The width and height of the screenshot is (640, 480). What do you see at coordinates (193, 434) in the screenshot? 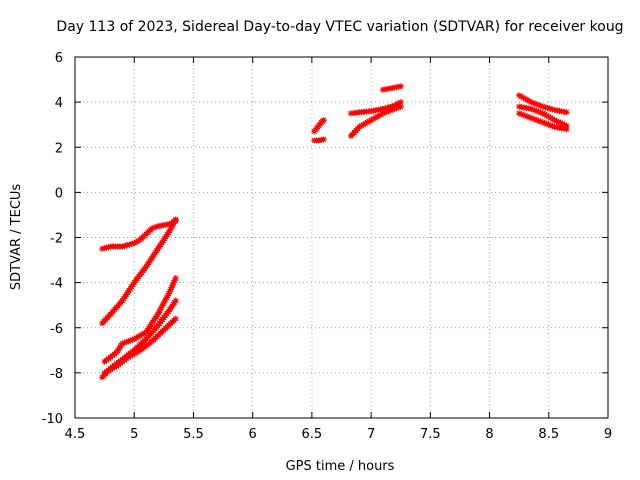
I see `x-tick-label: 5.5` at bounding box center [193, 434].